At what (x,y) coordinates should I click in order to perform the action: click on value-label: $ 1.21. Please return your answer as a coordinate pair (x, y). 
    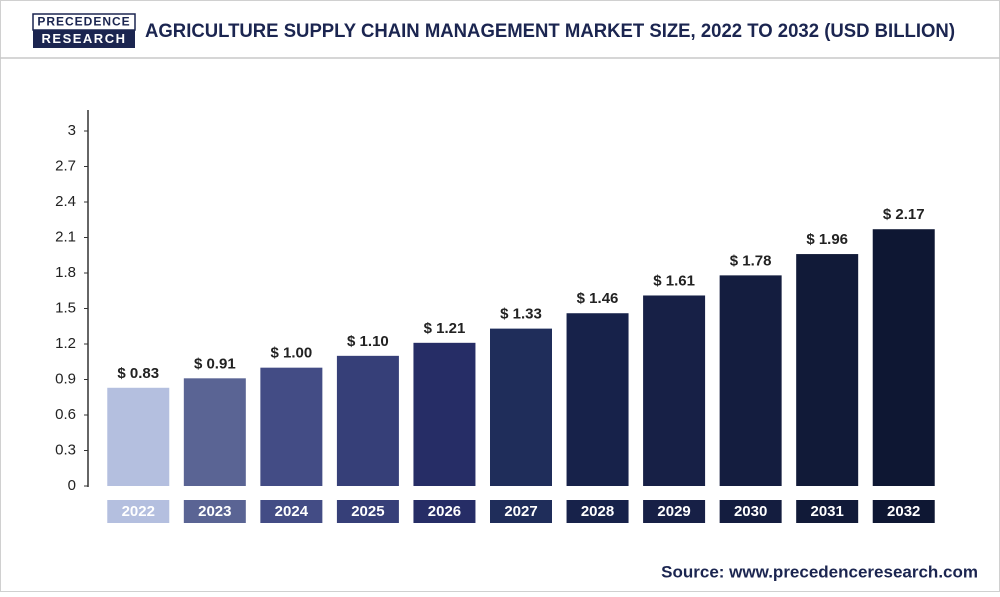
    Looking at the image, I should click on (445, 328).